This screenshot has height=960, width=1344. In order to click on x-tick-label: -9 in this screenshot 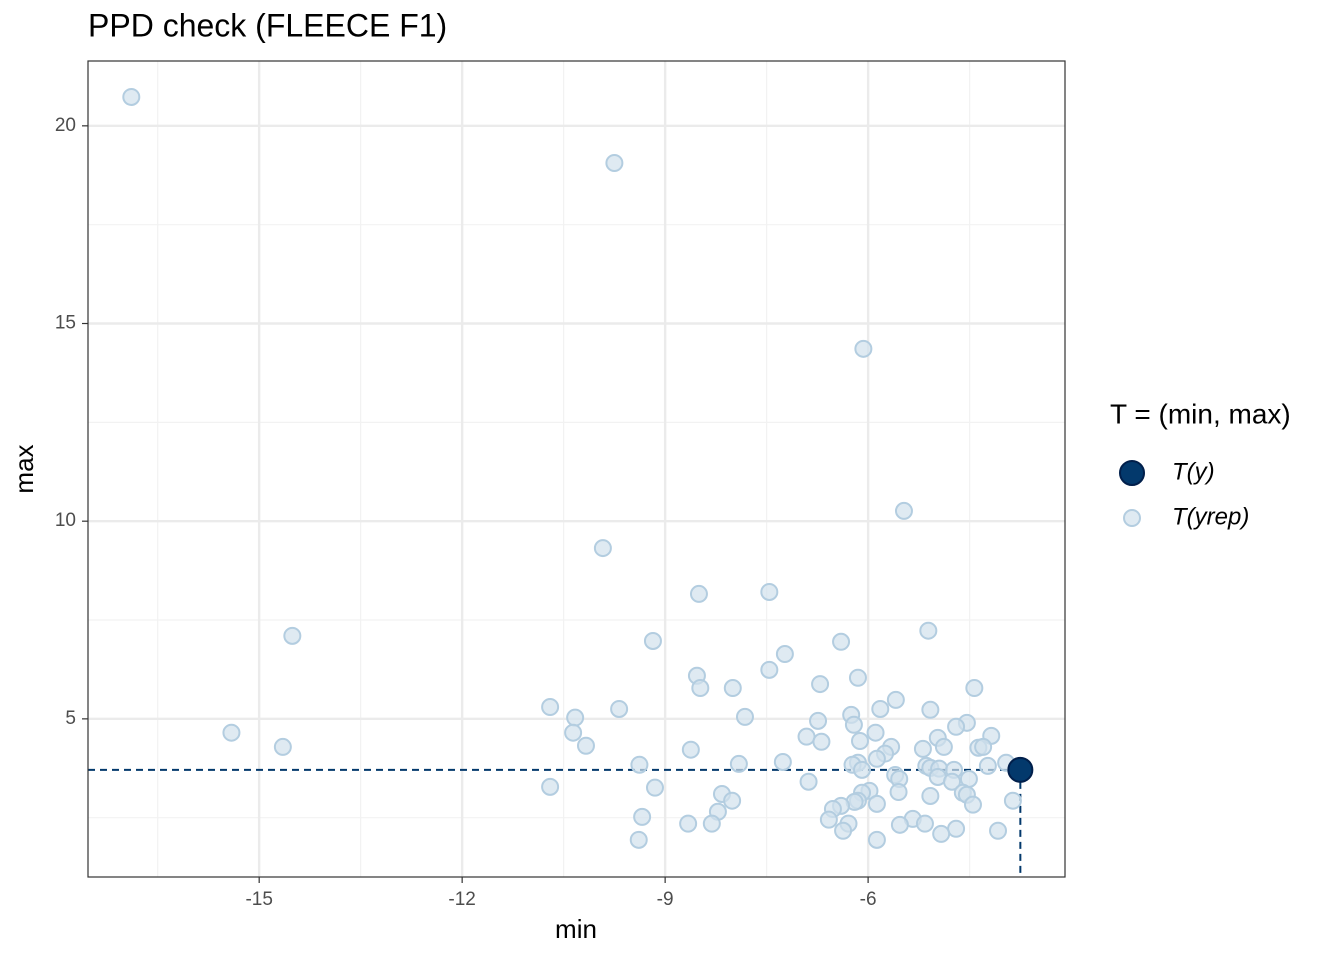, I will do `click(665, 899)`.